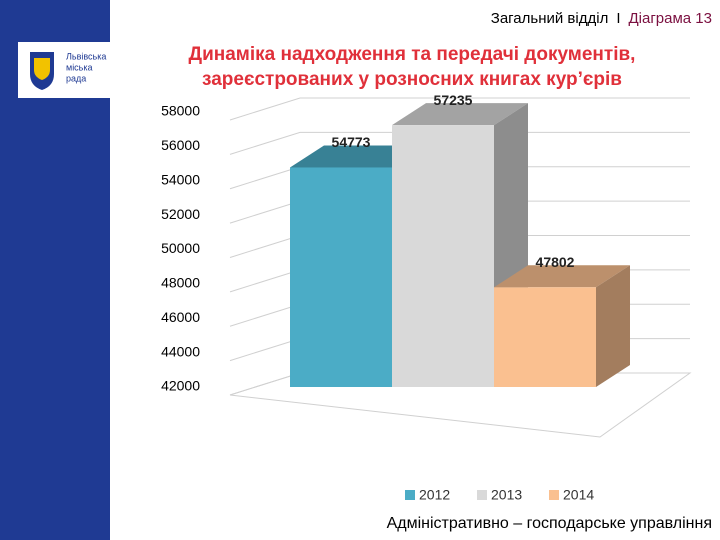  What do you see at coordinates (86, 56) in the screenshot?
I see `logo-text: Львівська` at bounding box center [86, 56].